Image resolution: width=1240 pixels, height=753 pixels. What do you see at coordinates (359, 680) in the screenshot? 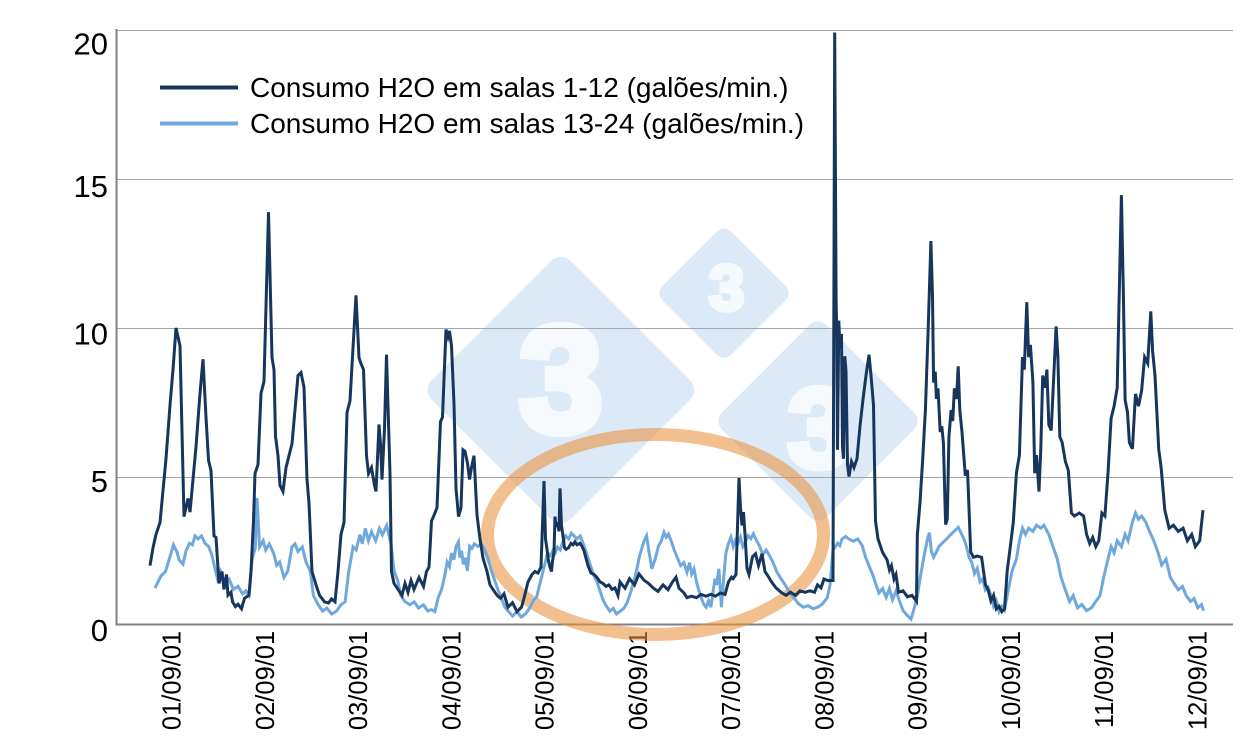
I see `svg-text: 03/09/01` at bounding box center [359, 680].